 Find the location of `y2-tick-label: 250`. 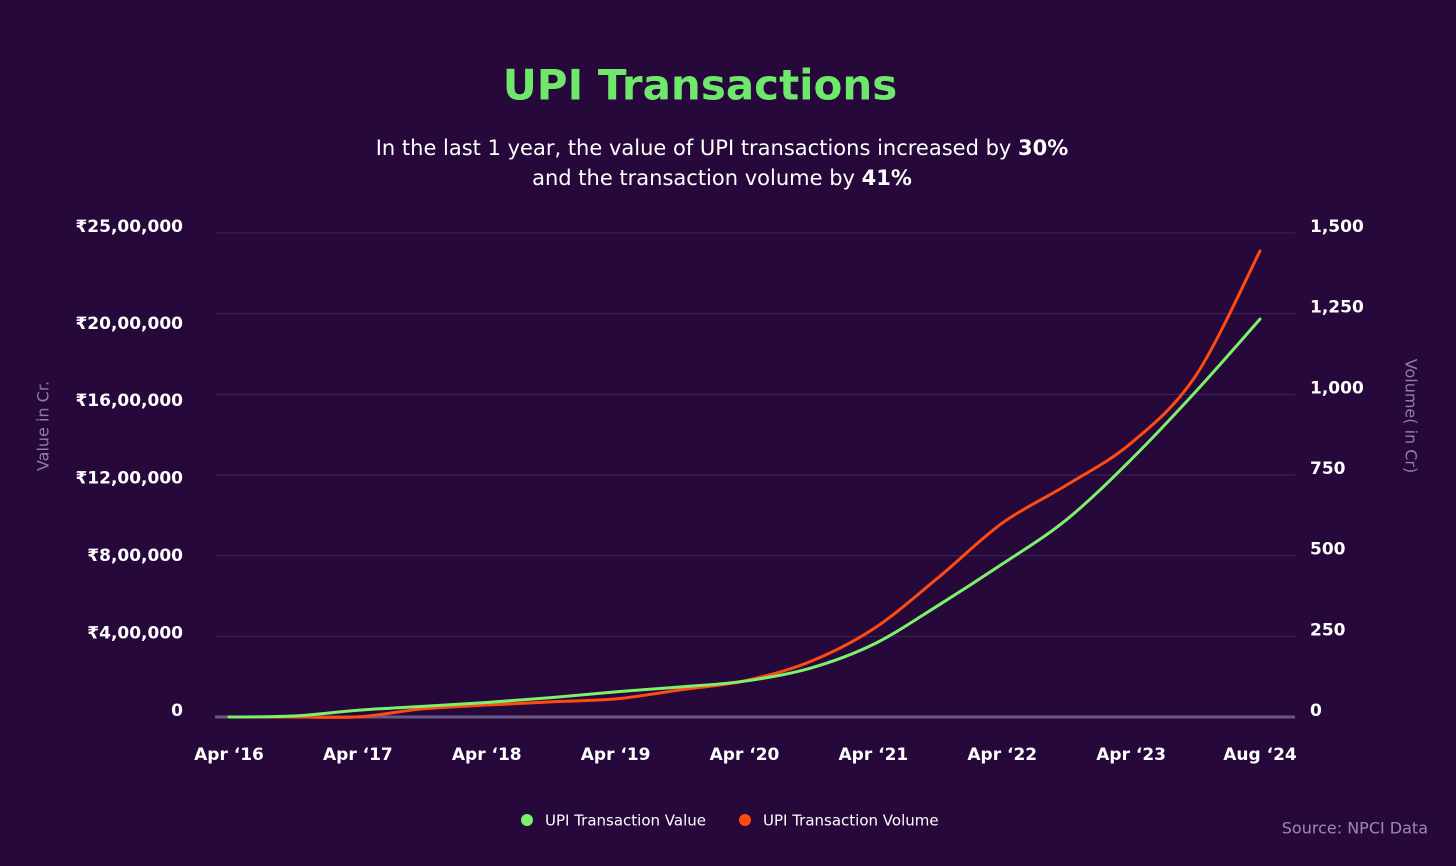

y2-tick-label: 250 is located at coordinates (1328, 630).